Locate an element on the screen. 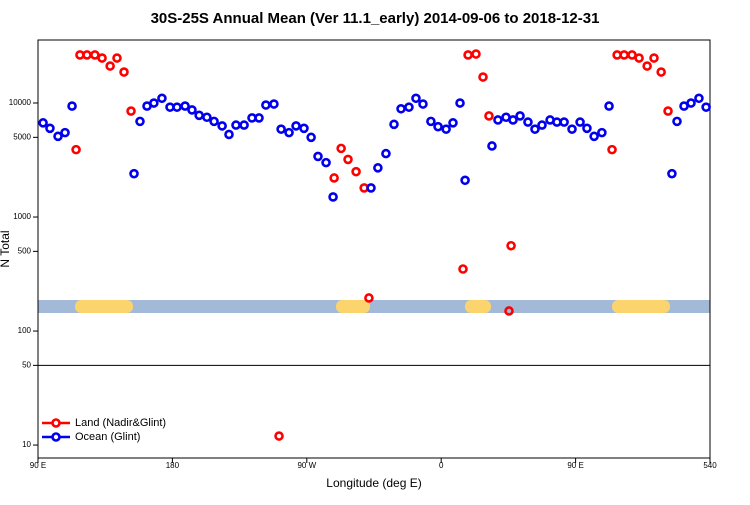 This screenshot has width=750, height=505. x-tick-label: 90 W is located at coordinates (306, 465).